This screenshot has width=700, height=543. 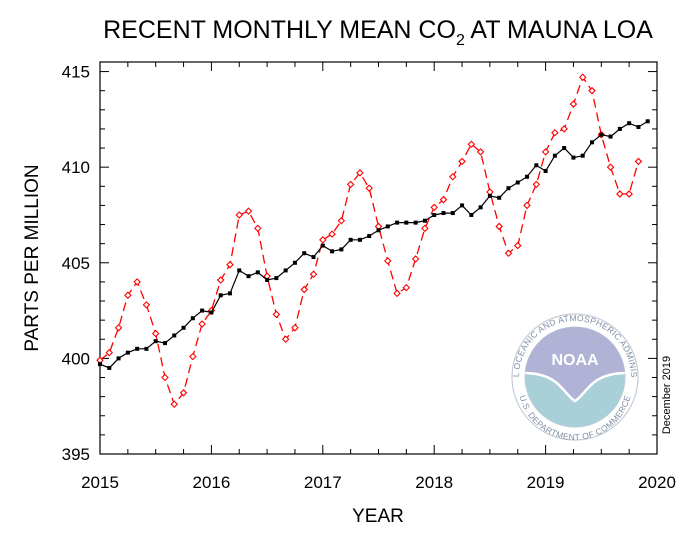 I want to click on x-tick-label: 2018, so click(x=434, y=482).